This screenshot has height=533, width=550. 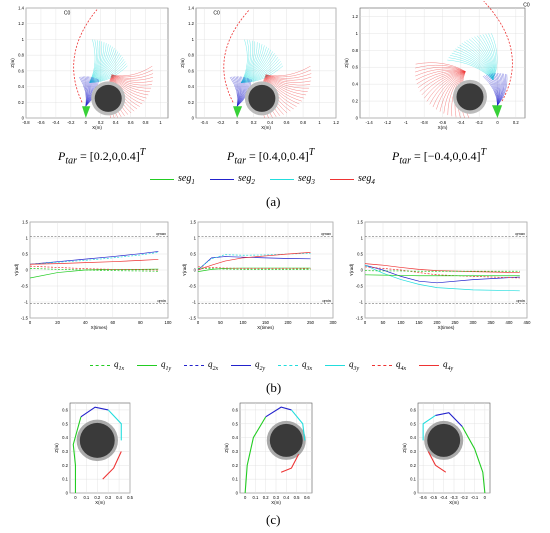 What do you see at coordinates (198, 322) in the screenshot?
I see `plot-b2-xtick-label: 0` at bounding box center [198, 322].